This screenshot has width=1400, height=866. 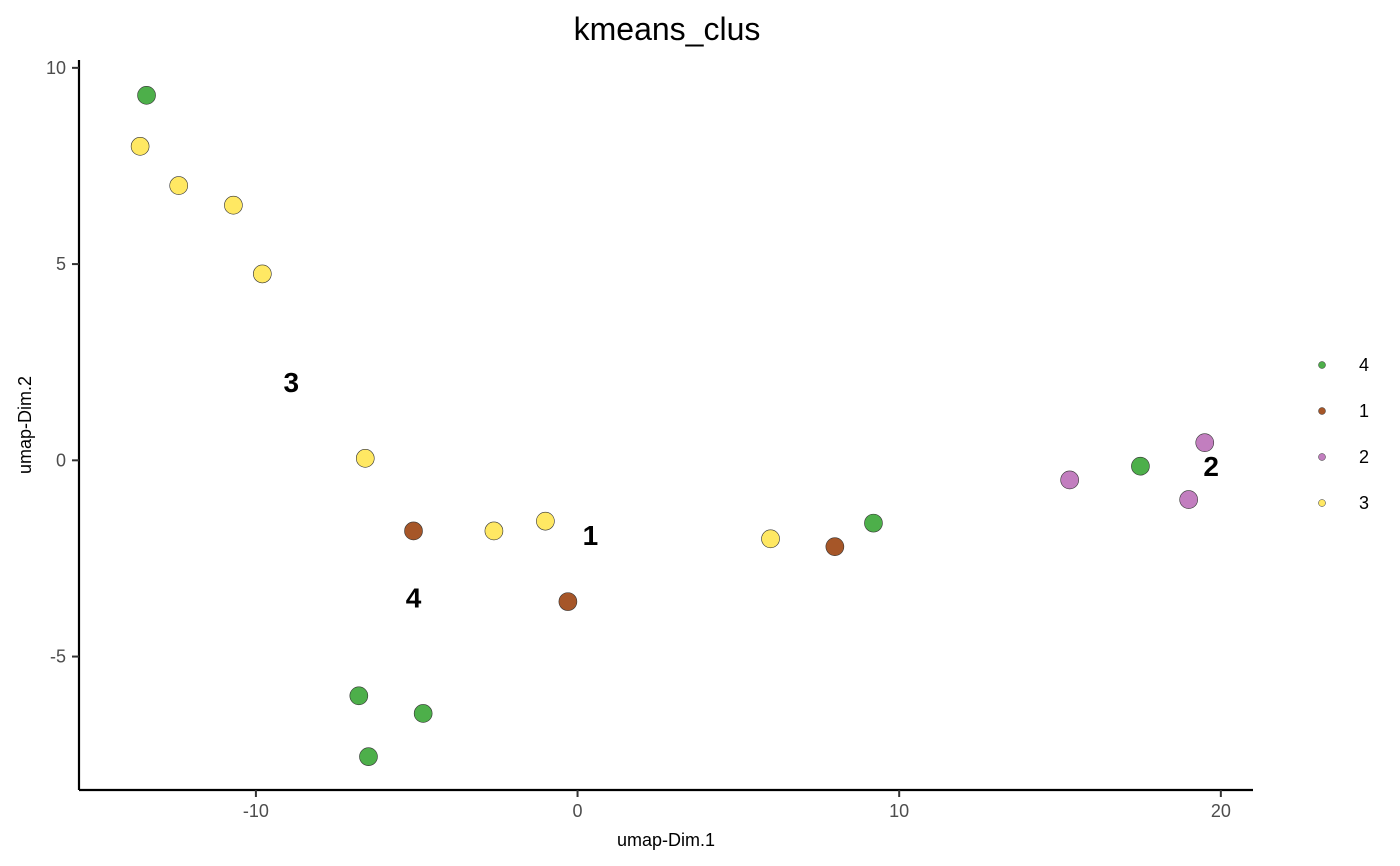 I want to click on y-tick-label: 10, so click(x=56, y=68).